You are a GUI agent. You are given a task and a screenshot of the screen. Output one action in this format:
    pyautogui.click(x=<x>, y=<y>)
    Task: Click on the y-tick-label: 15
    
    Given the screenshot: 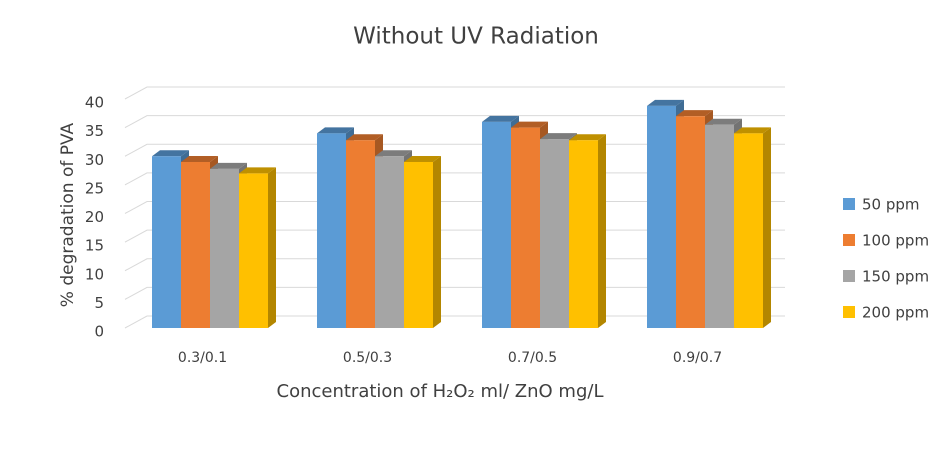 What is the action you would take?
    pyautogui.click(x=94, y=246)
    